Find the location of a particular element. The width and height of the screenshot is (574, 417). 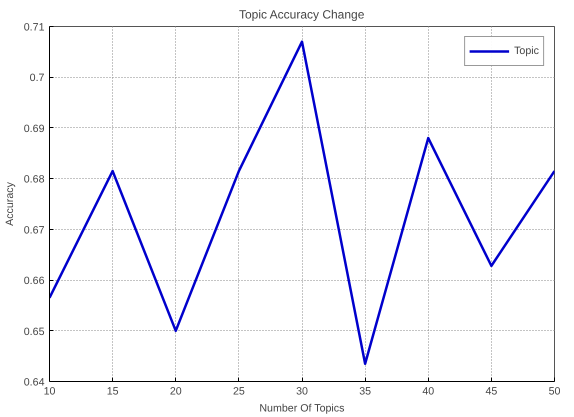

y-axis-title: Accuracy is located at coordinates (10, 203).